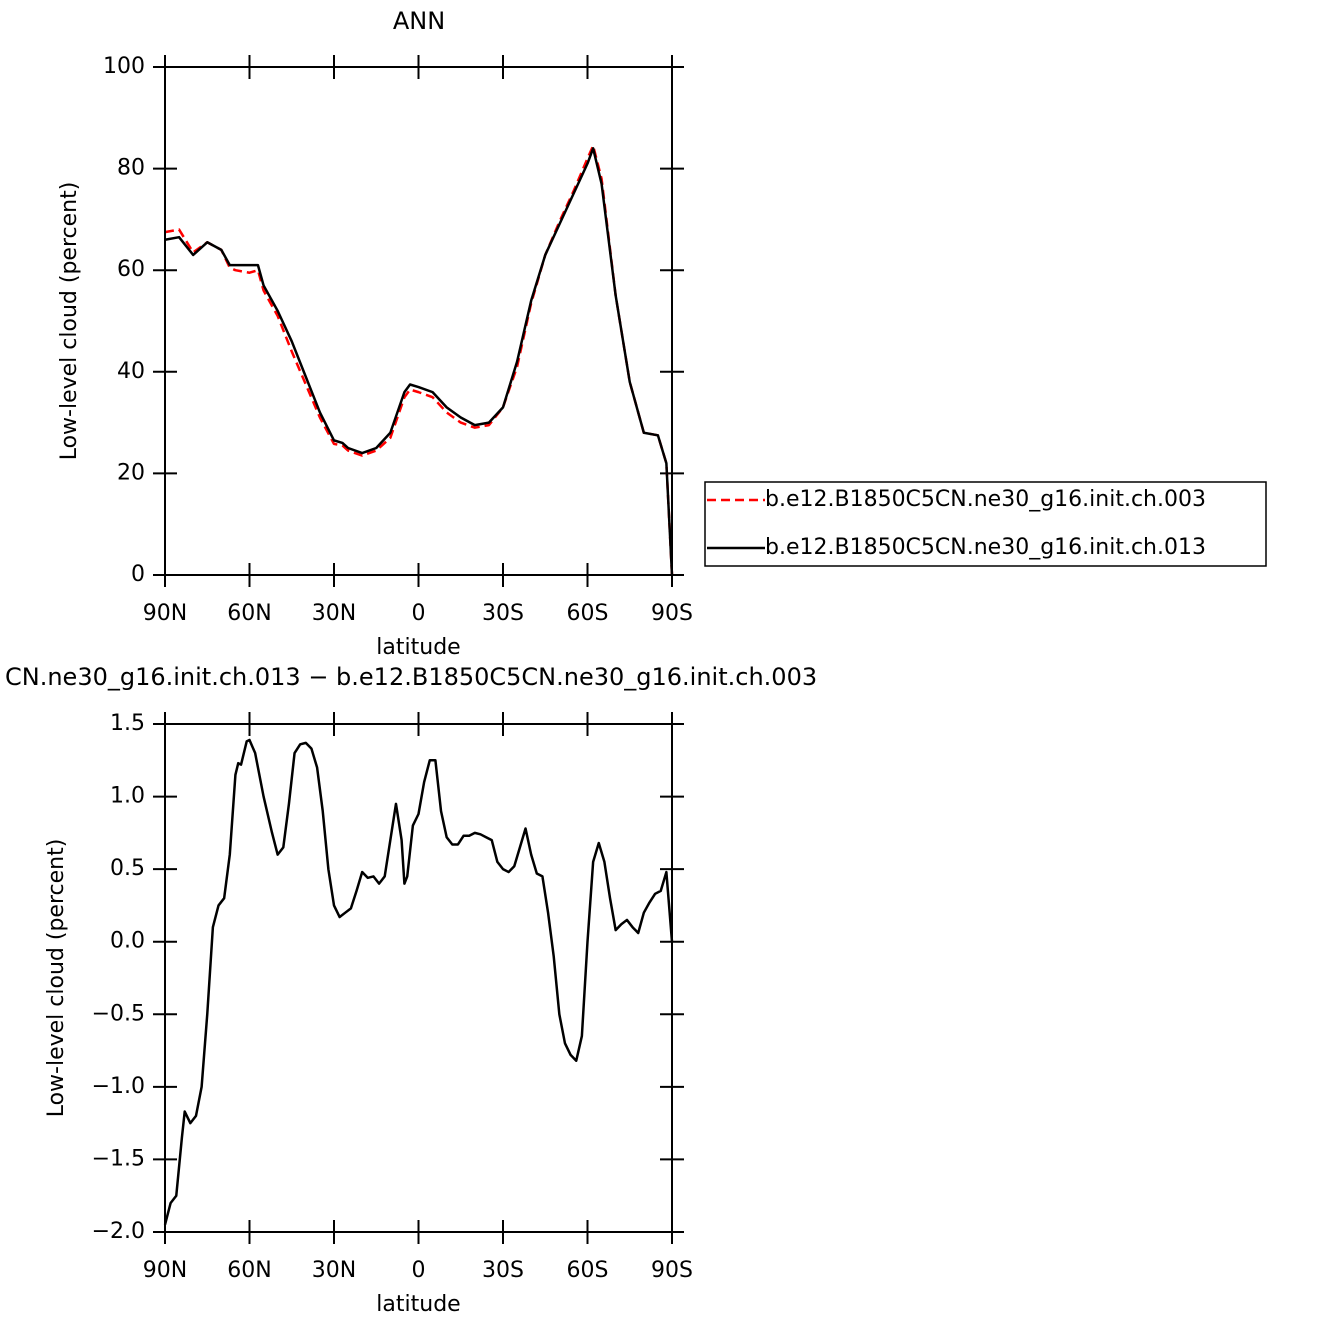  Describe the element at coordinates (127, 941) in the screenshot. I see `y-tick-label: 0.0` at that location.